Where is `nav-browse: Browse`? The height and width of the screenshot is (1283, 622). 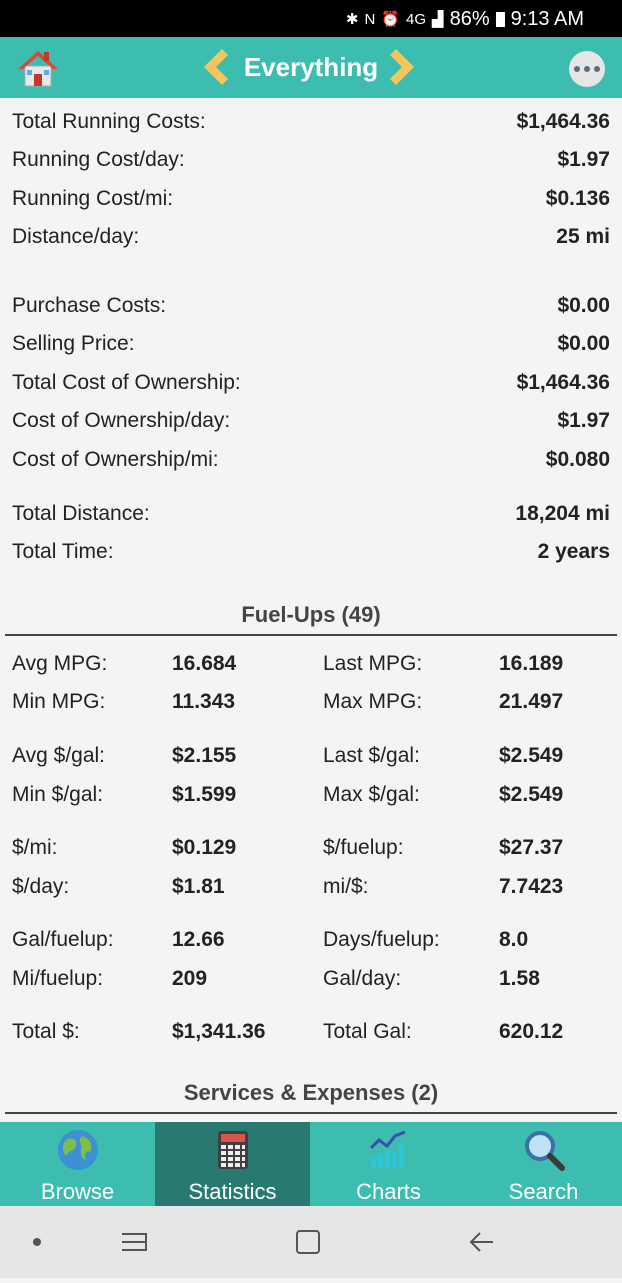
nav-browse: Browse is located at coordinates (77, 1164).